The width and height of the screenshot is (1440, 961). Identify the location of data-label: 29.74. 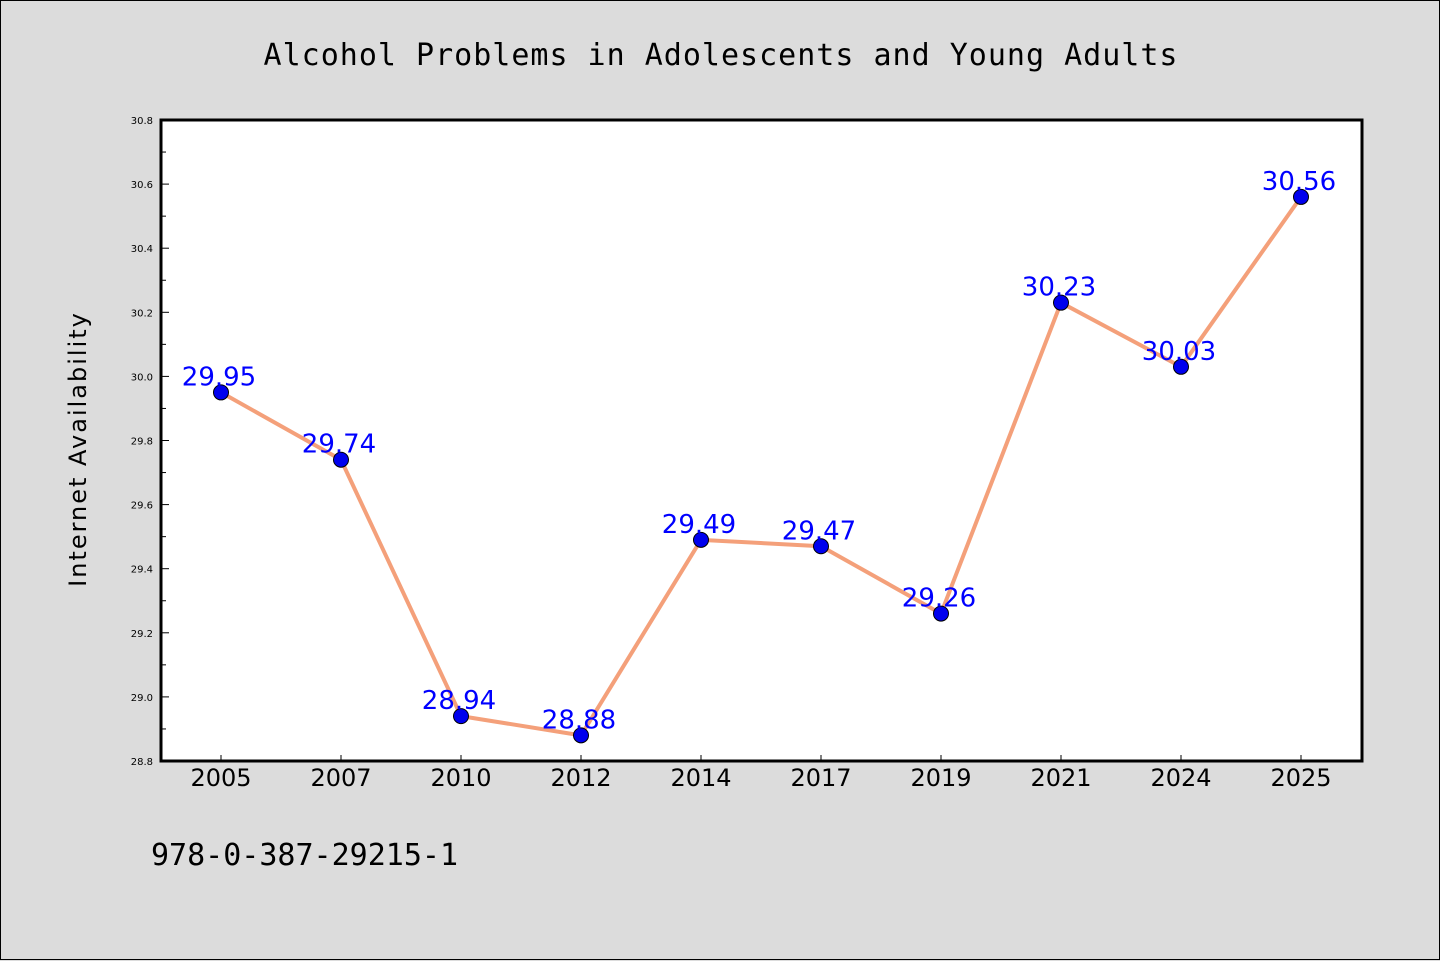
(339, 445).